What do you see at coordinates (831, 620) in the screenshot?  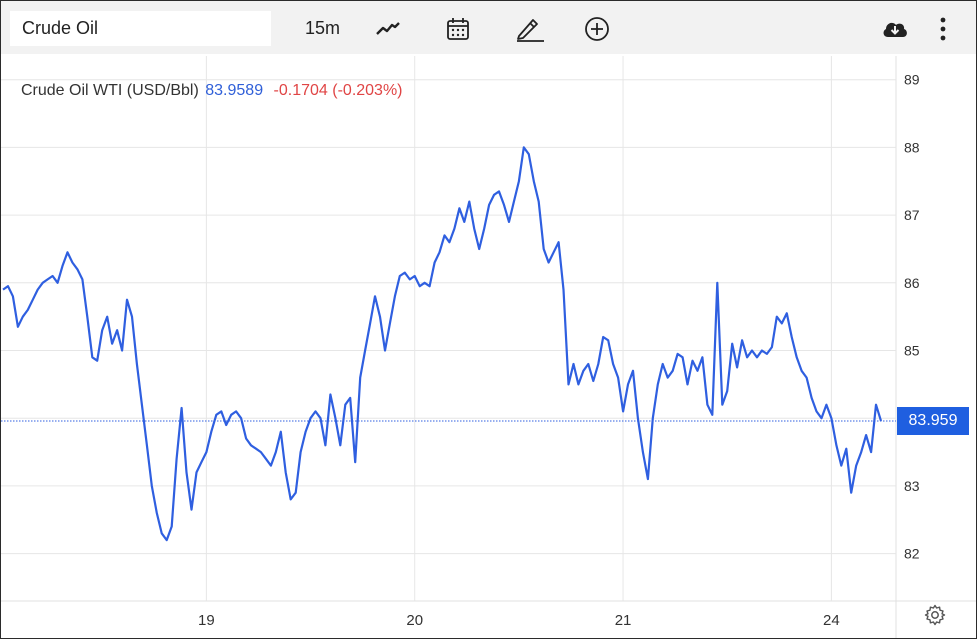 I see `x-tick-label: 24` at bounding box center [831, 620].